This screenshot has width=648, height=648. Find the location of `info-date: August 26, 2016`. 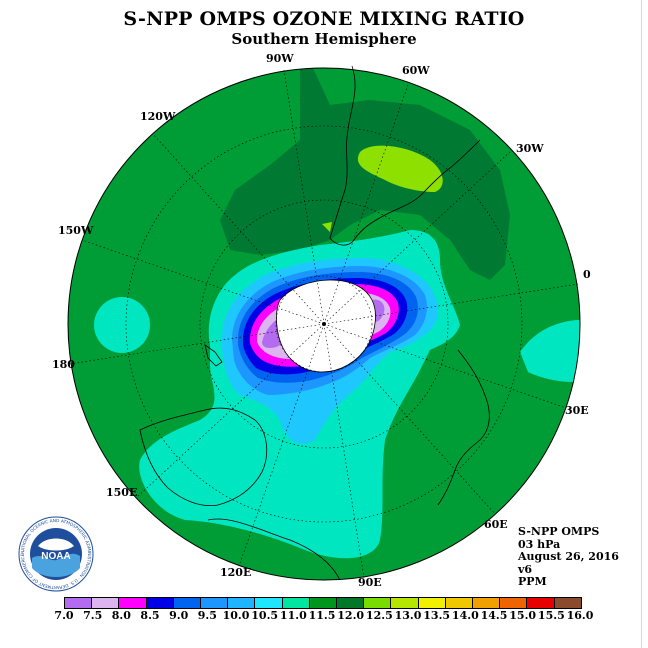

info-date: August 26, 2016 is located at coordinates (568, 556).